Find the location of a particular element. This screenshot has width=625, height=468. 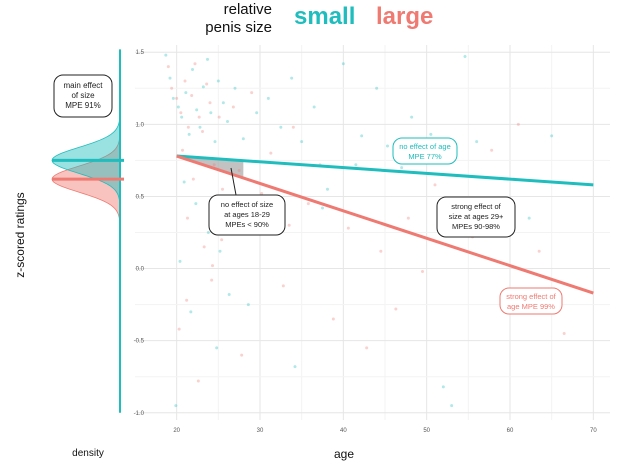

annotation-box-strong-age is located at coordinates (531, 301).